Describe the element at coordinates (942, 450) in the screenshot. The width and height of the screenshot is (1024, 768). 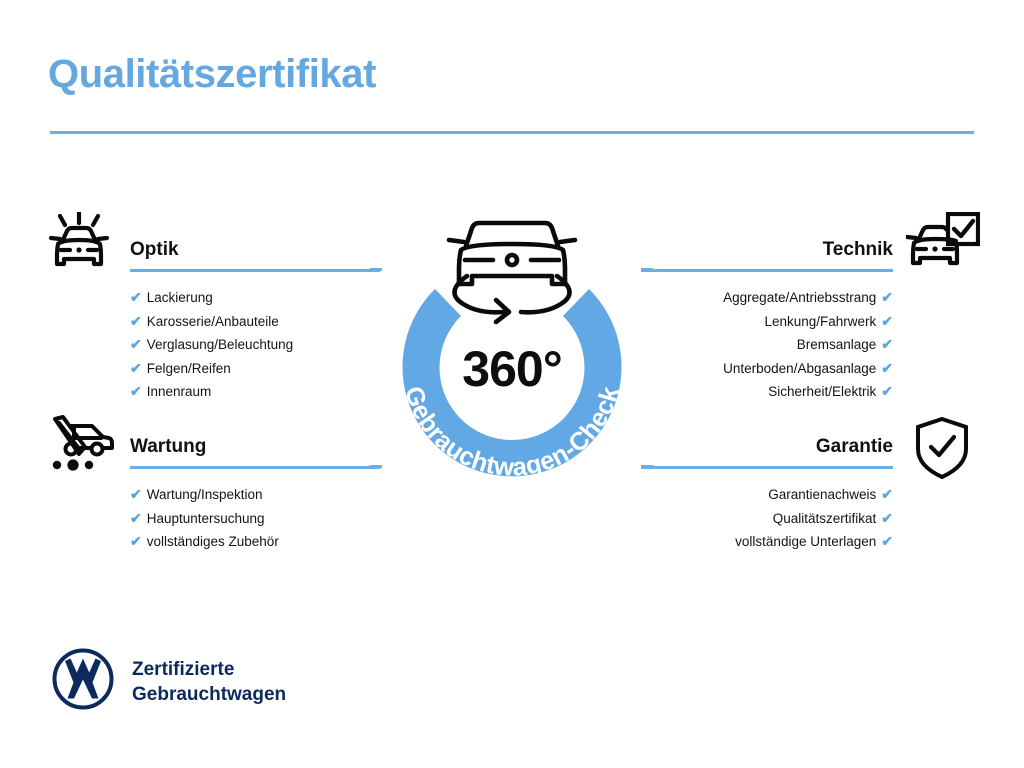
I see `shield-check-icon` at that location.